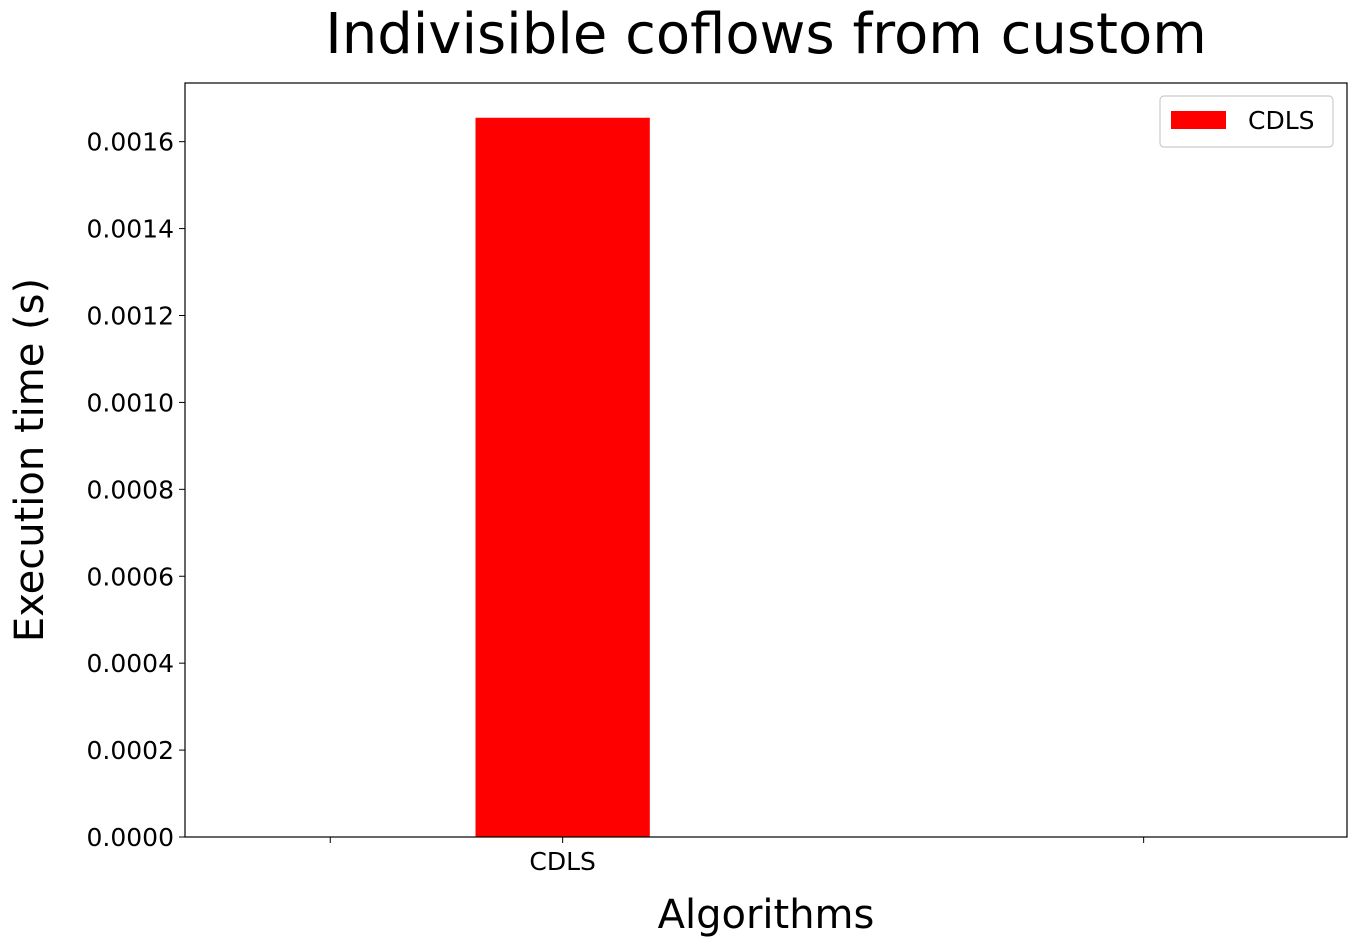 The image size is (1357, 946). I want to click on y-tick-label: 0.0016, so click(130, 142).